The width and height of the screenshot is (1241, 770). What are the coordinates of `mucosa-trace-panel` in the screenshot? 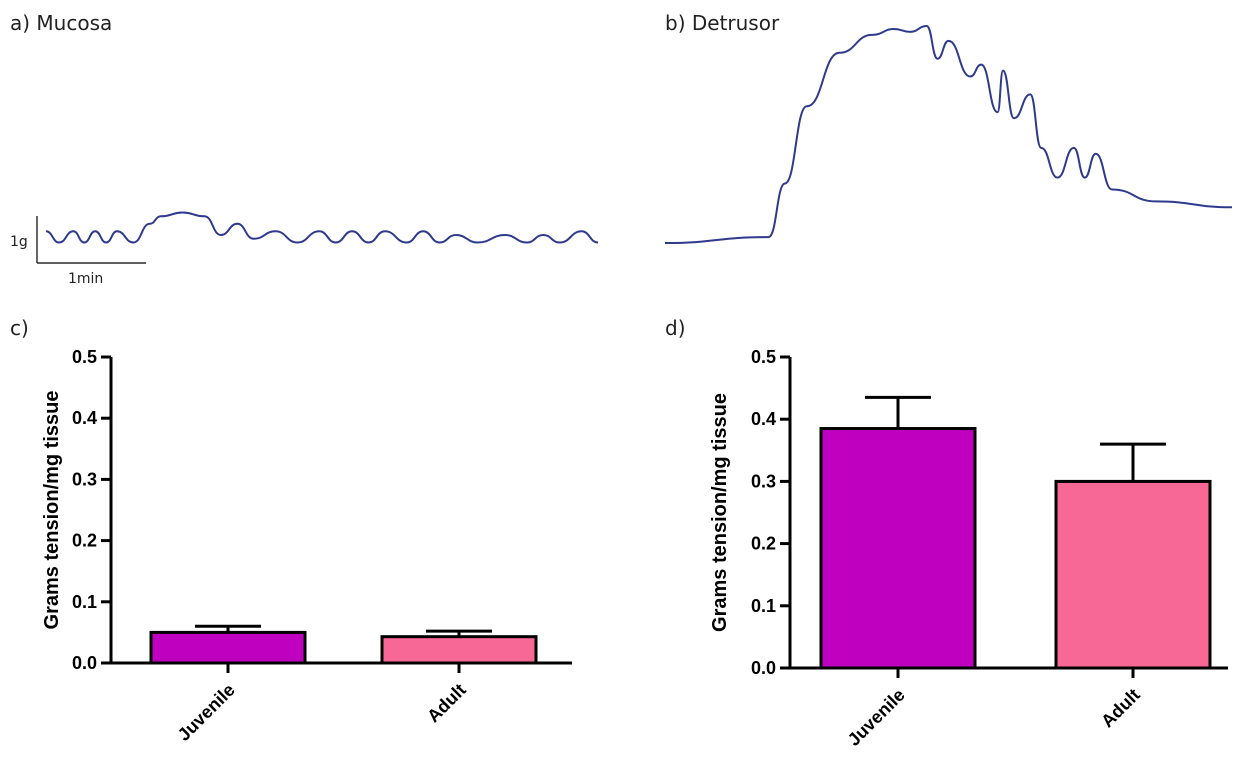 It's located at (322, 227).